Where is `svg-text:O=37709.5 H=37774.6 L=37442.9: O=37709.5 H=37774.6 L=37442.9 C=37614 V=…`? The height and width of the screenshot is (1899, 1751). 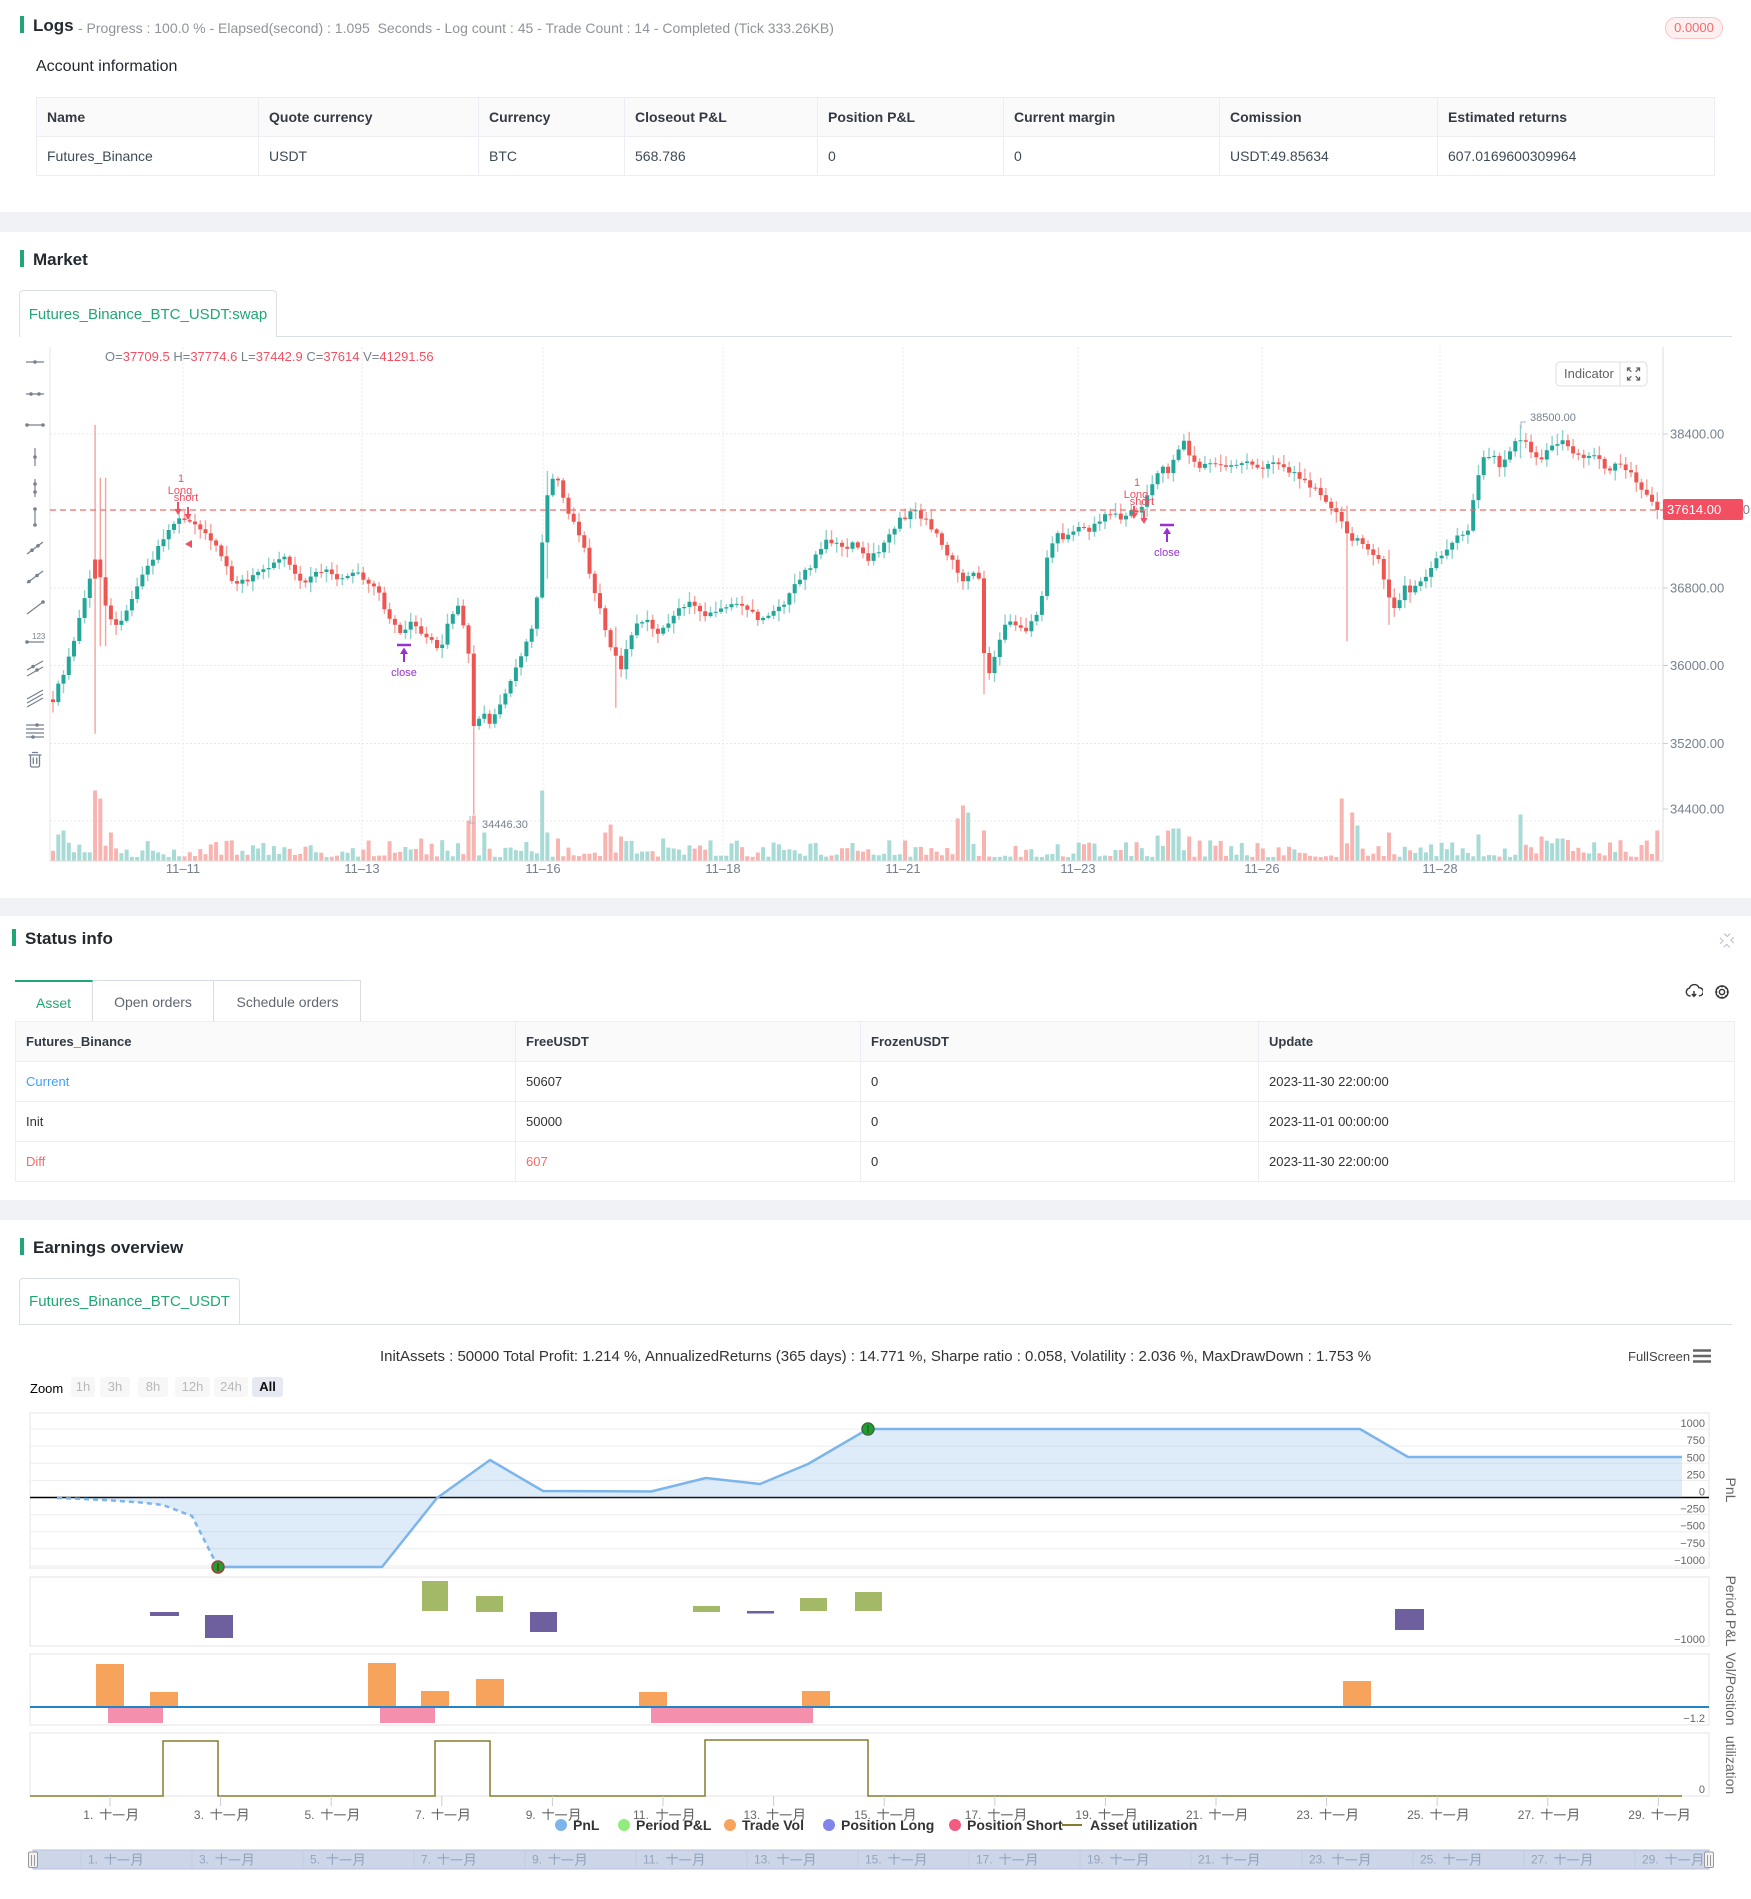 svg-text:O=37709.5 H=37774.6 L=37442.9: O=37709.5 H=37774.6 L=37442.9 C=37614 V=… is located at coordinates (269, 356).